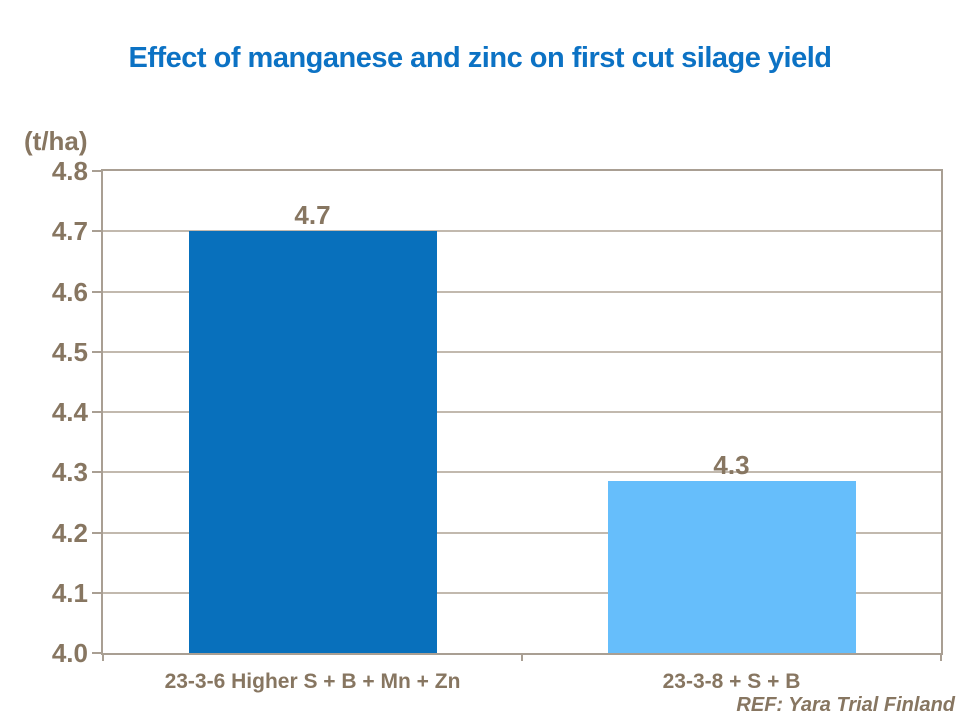  I want to click on y-tick-label: 4.8, so click(69, 171).